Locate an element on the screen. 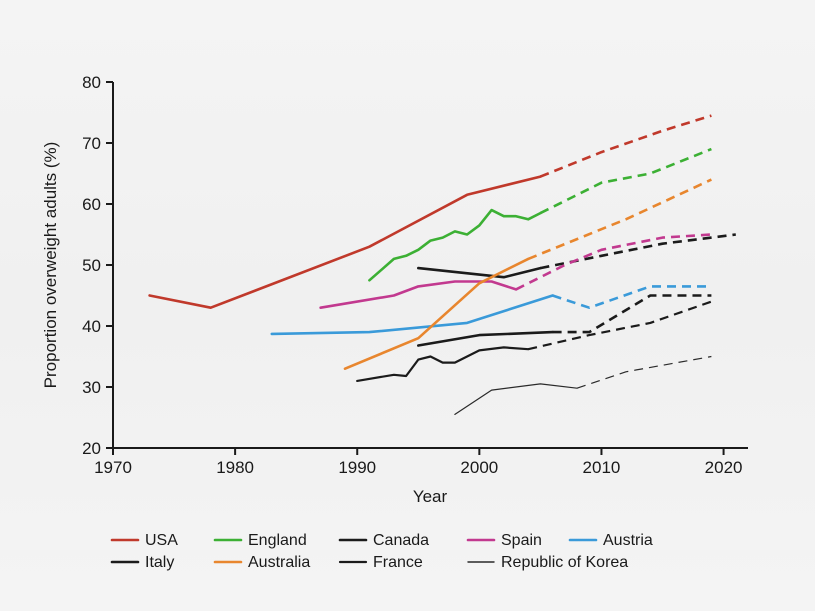 This screenshot has height=611, width=815. x-tick-label: 2020 is located at coordinates (724, 467).